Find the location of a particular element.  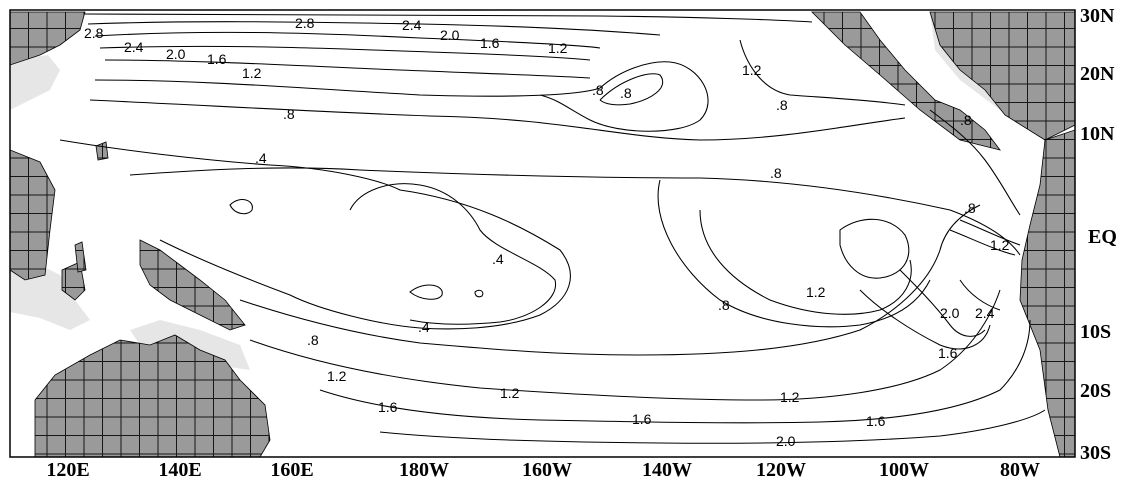

x-axis-label: 120E is located at coordinates (67, 470).